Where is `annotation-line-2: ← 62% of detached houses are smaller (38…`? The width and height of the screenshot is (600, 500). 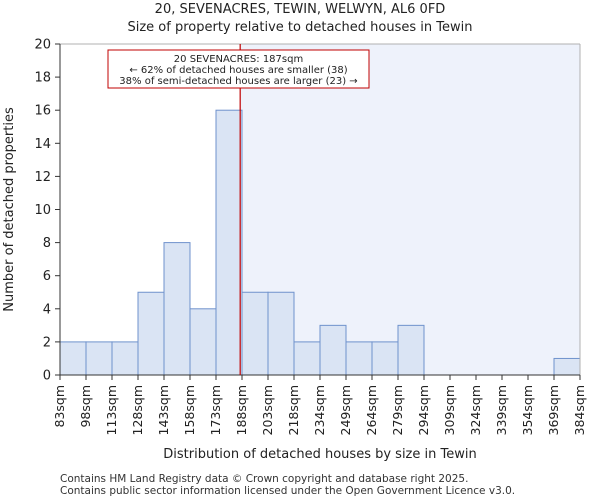
annotation-line-2: ← 62% of detached houses are smaller (38… is located at coordinates (238, 70).